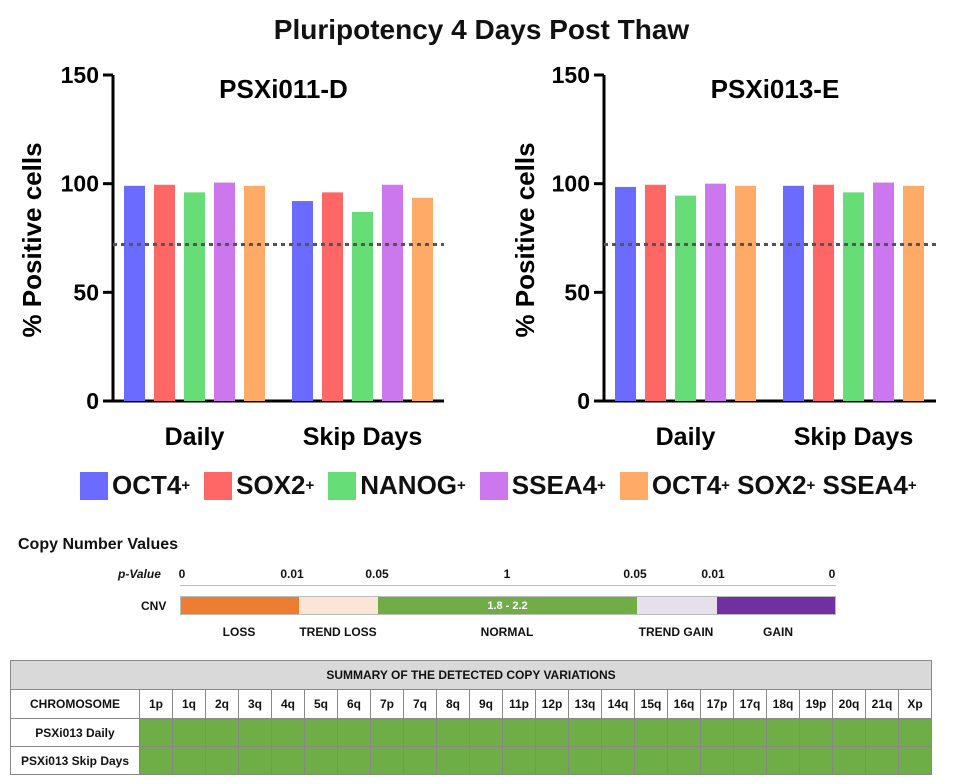 This screenshot has height=784, width=963. Describe the element at coordinates (392, 292) in the screenshot. I see `bar-ssea4-skip-days` at that location.